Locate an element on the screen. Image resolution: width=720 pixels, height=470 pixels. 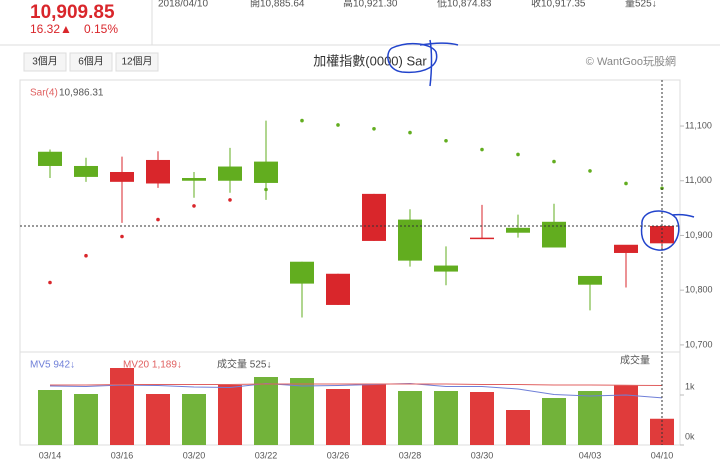
x-tick-label: 03/30 is located at coordinates (482, 455).